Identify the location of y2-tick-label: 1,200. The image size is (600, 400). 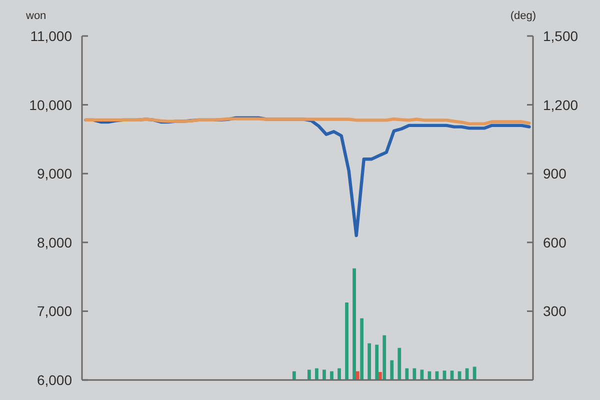
(560, 104).